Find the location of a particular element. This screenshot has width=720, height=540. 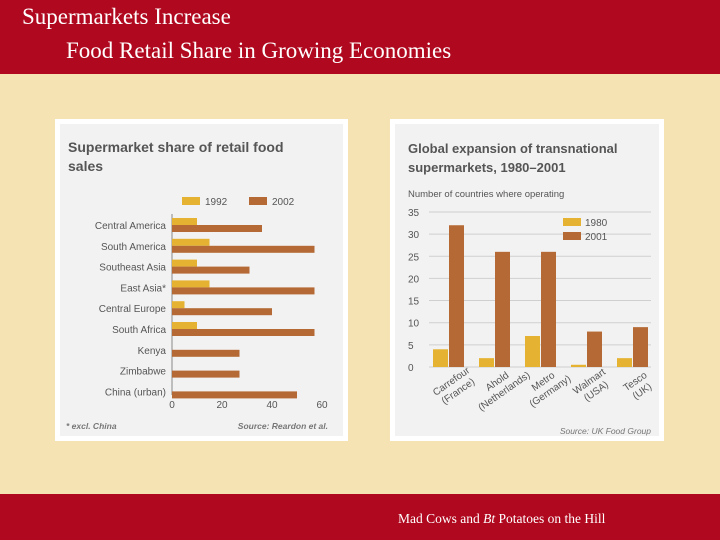

x-tick-label: 0 is located at coordinates (172, 405).